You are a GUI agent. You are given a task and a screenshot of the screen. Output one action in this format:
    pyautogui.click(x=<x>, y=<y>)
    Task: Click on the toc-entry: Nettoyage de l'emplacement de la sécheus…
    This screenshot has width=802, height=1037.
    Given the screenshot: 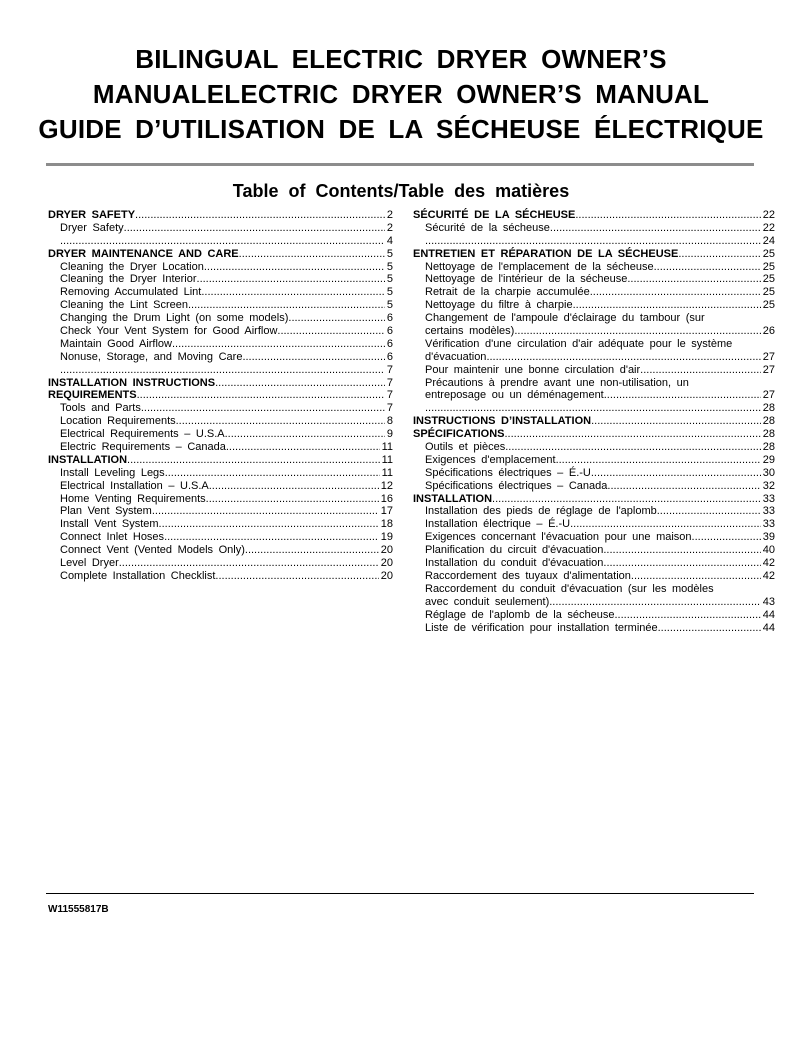 What is the action you would take?
    pyautogui.click(x=594, y=267)
    